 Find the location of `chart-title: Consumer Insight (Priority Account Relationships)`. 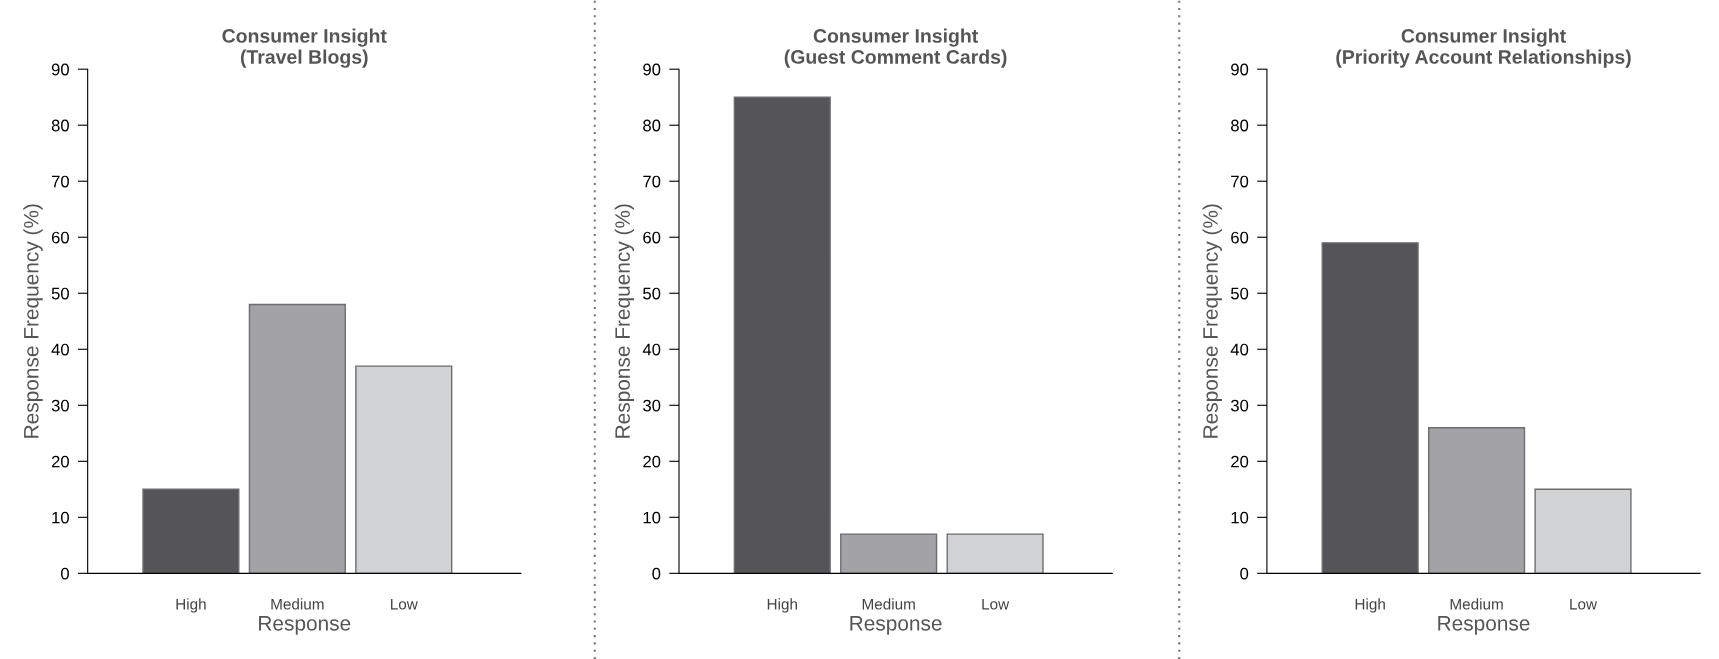

chart-title: Consumer Insight (Priority Account Relationships) is located at coordinates (1483, 48).